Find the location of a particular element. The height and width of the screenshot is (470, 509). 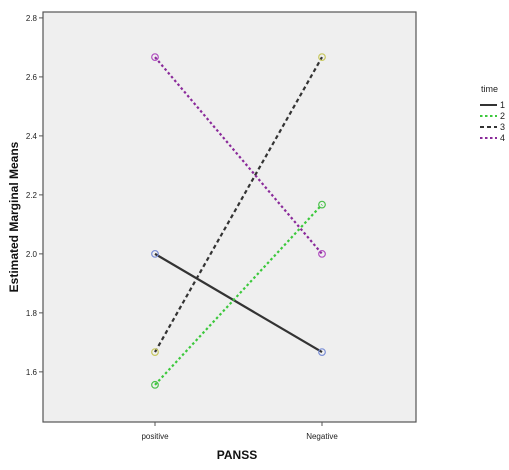

legend-label-3: 3 is located at coordinates (502, 127).